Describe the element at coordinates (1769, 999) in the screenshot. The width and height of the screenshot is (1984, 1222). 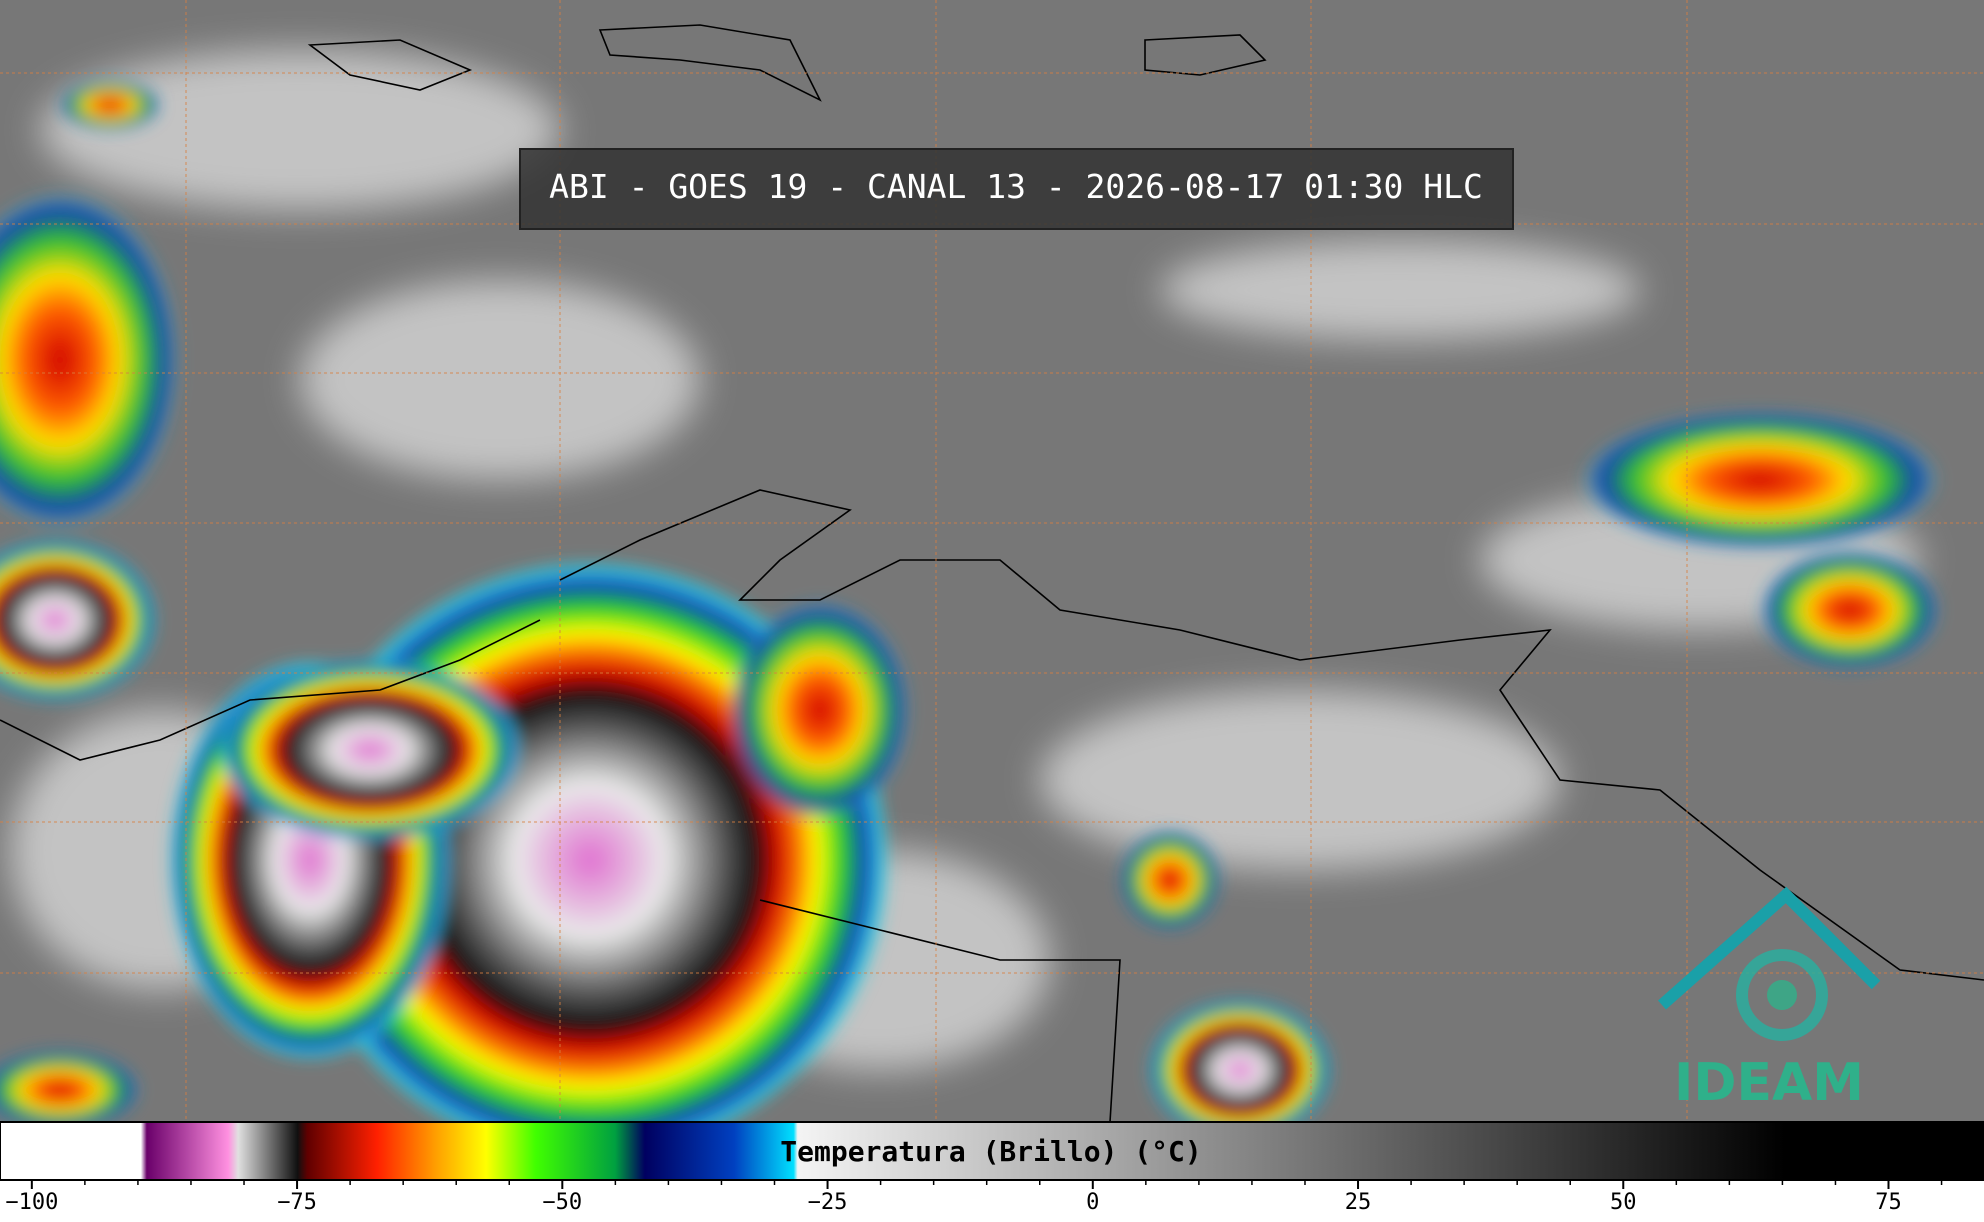
I see `logo: IDEAM` at that location.